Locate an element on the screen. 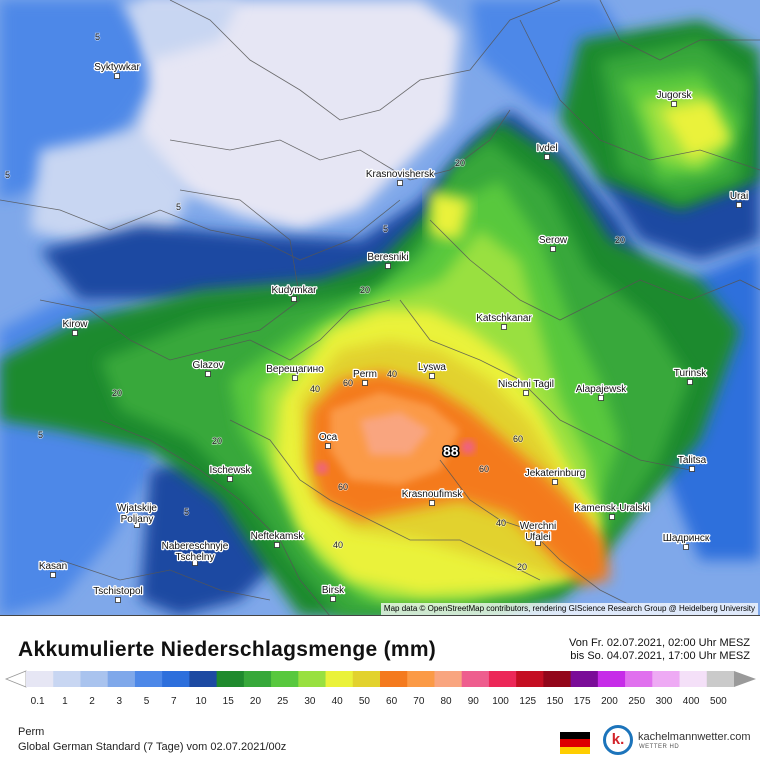  city-label: Jekaterinburg is located at coordinates (555, 473).